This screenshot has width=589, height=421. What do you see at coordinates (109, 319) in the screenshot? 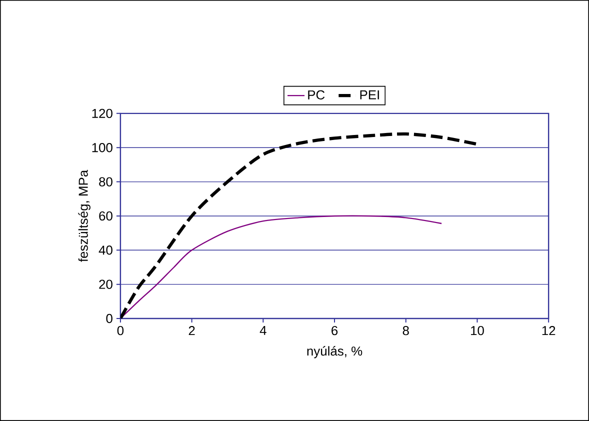
I see `y-tick-label: 0` at bounding box center [109, 319].